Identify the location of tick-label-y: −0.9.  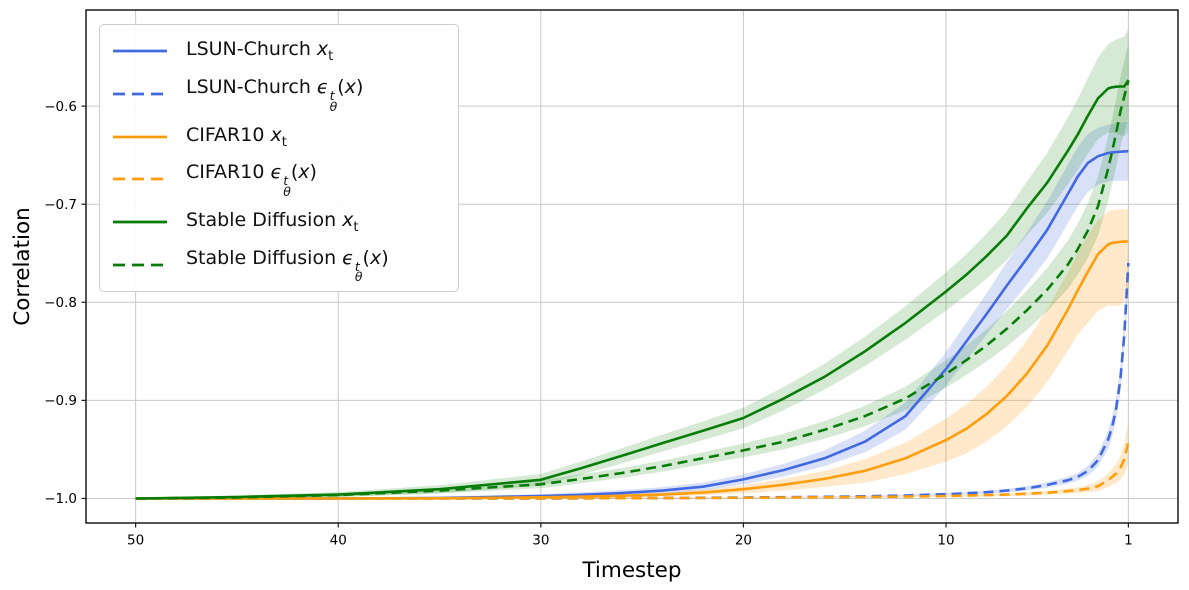
(60, 401).